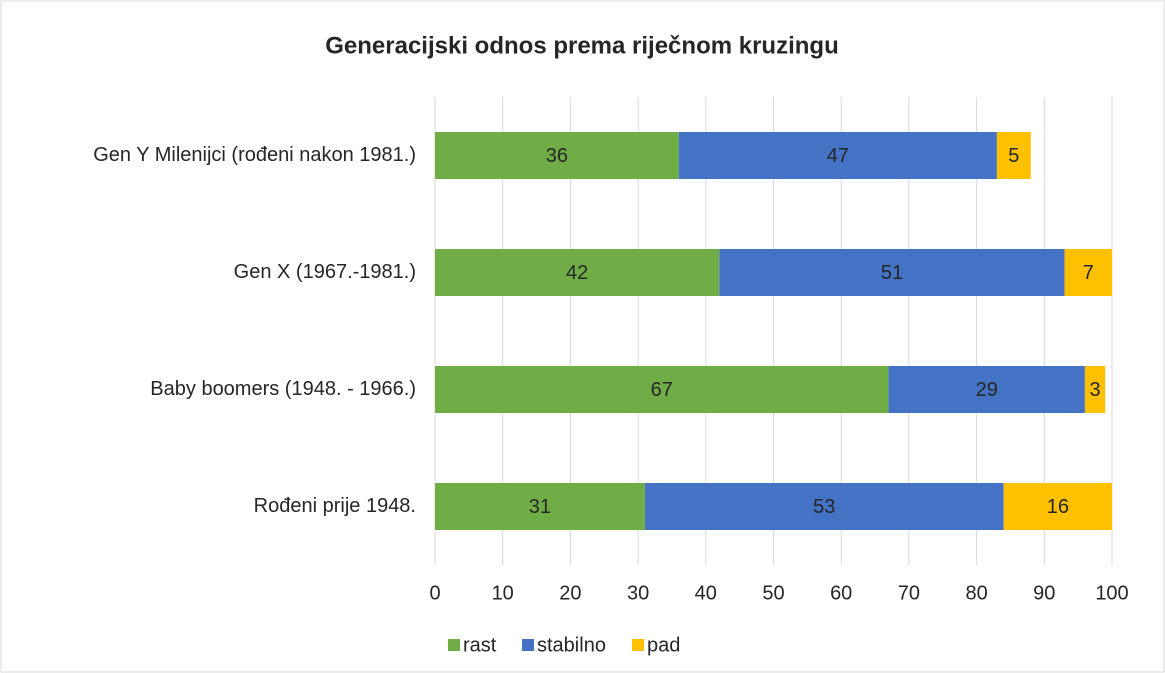 Image resolution: width=1165 pixels, height=673 pixels. I want to click on x-tick-label: 60, so click(841, 593).